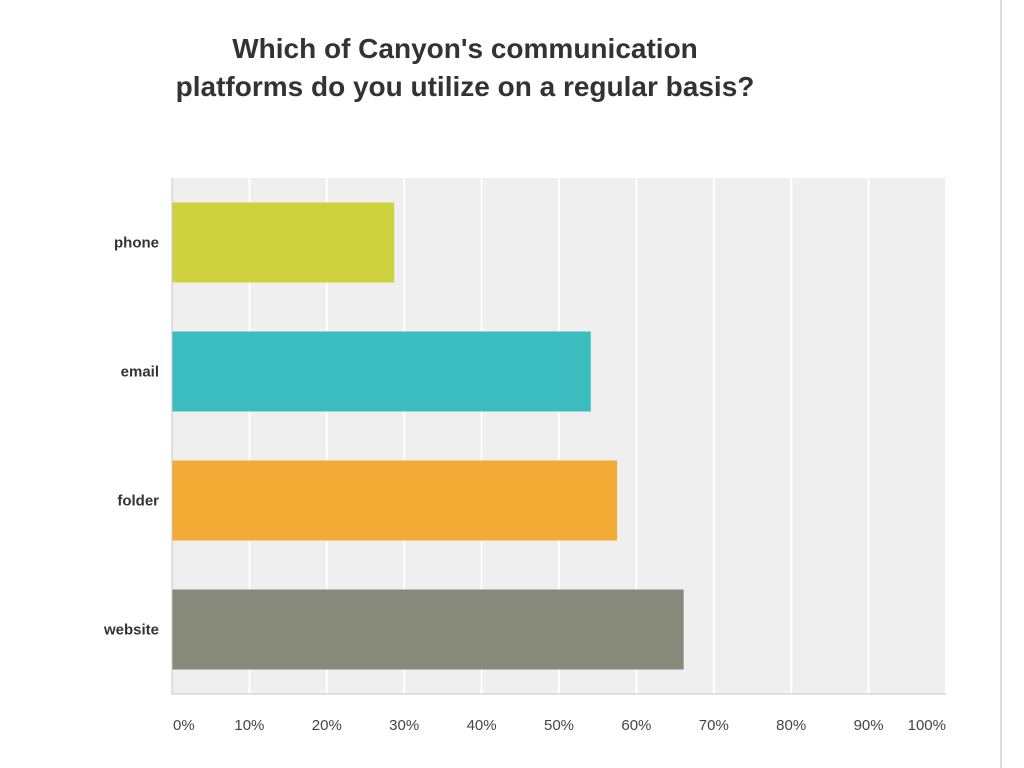  I want to click on bar-phone, so click(283, 242).